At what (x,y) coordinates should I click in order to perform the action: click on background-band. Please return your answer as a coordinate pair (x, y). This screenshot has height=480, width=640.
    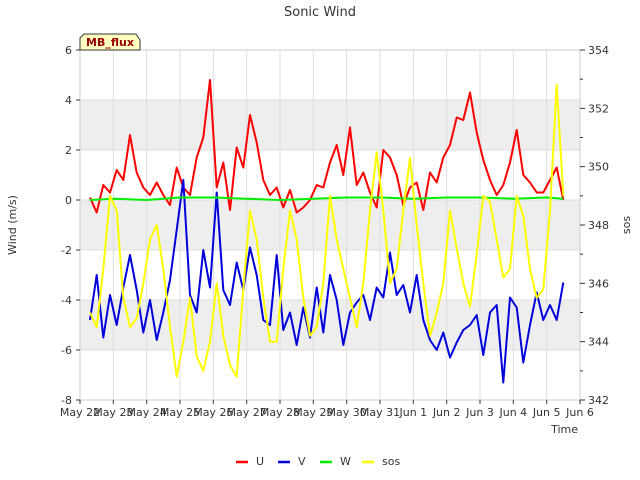
    Looking at the image, I should click on (330, 125).